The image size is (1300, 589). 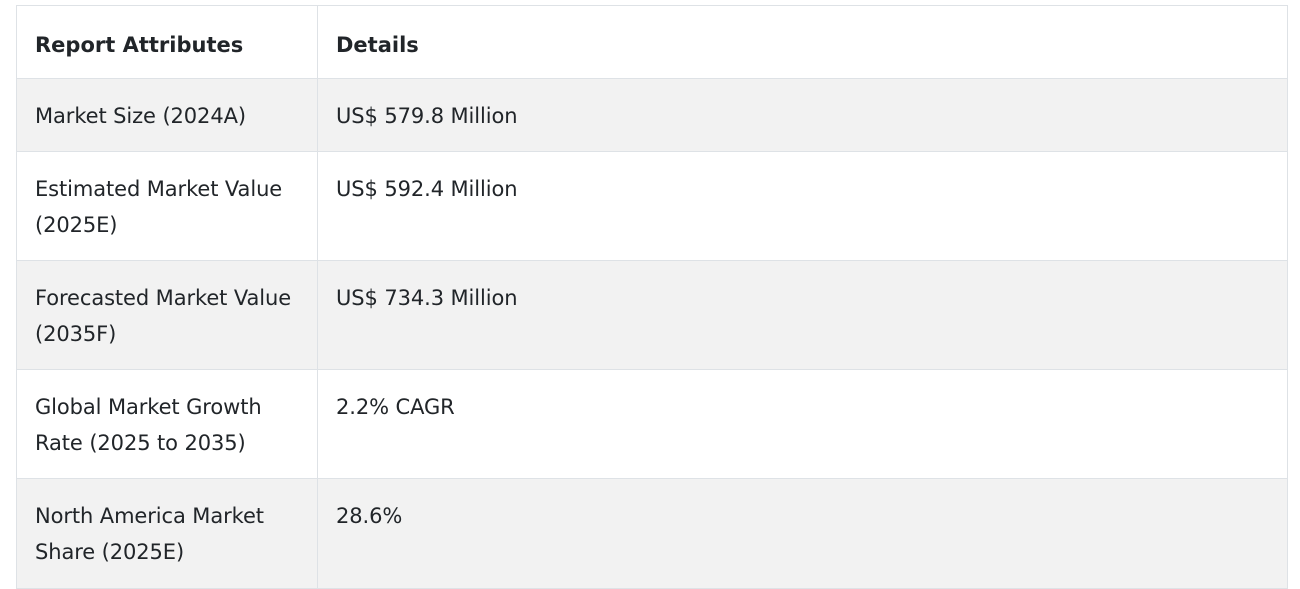 What do you see at coordinates (802, 42) in the screenshot?
I see `header-details: Details` at bounding box center [802, 42].